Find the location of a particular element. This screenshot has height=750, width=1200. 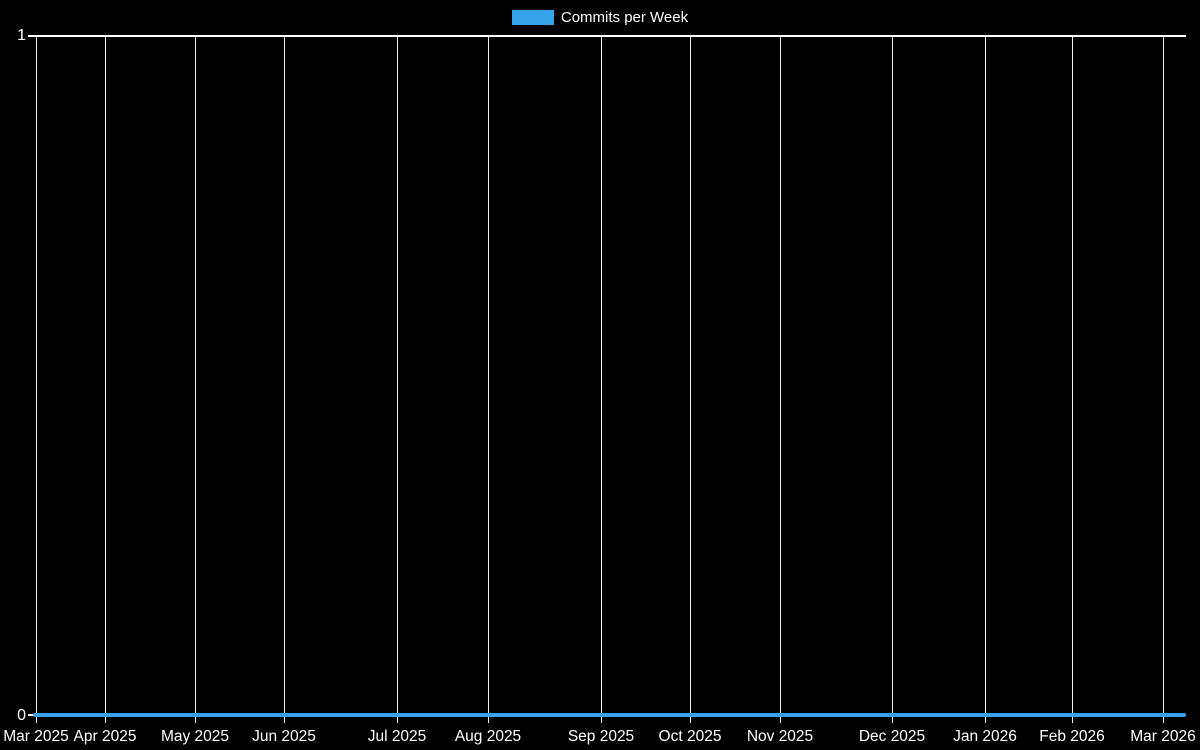

legend-swatch-icon is located at coordinates (532, 17).